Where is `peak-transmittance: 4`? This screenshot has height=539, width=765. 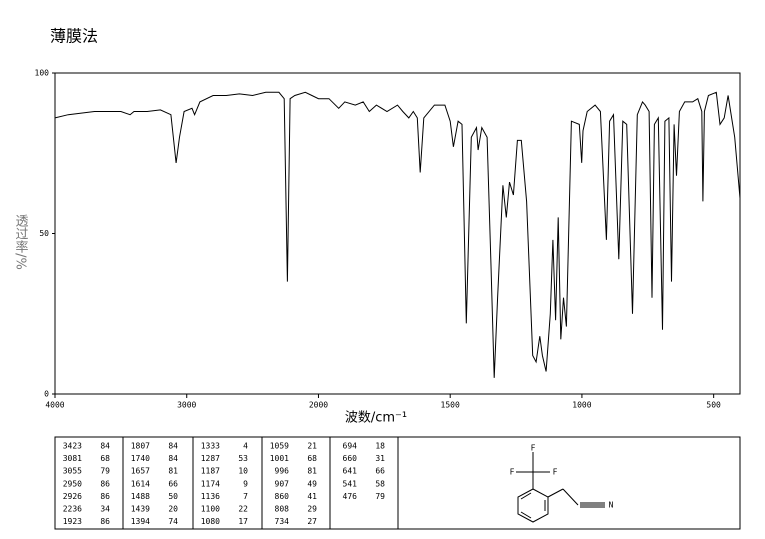 peak-transmittance: 4 is located at coordinates (245, 446).